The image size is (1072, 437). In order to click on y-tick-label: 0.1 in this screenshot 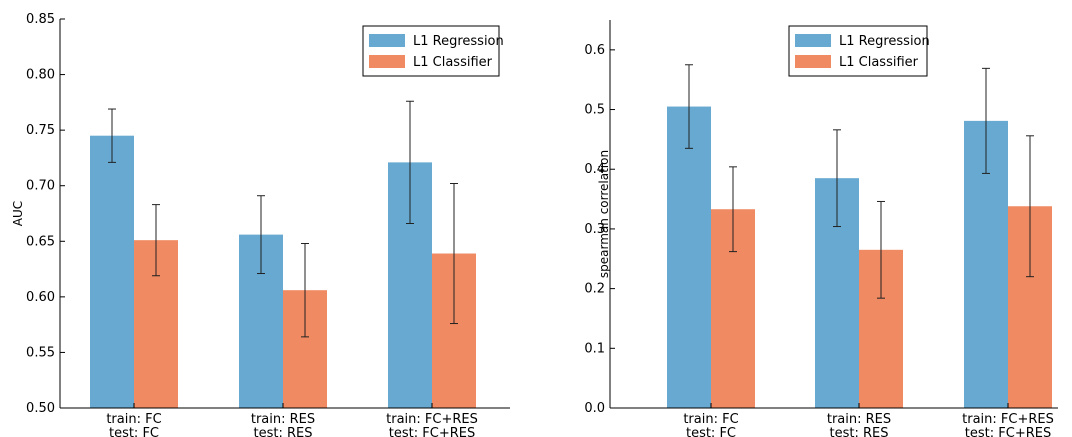, I will do `click(594, 348)`.